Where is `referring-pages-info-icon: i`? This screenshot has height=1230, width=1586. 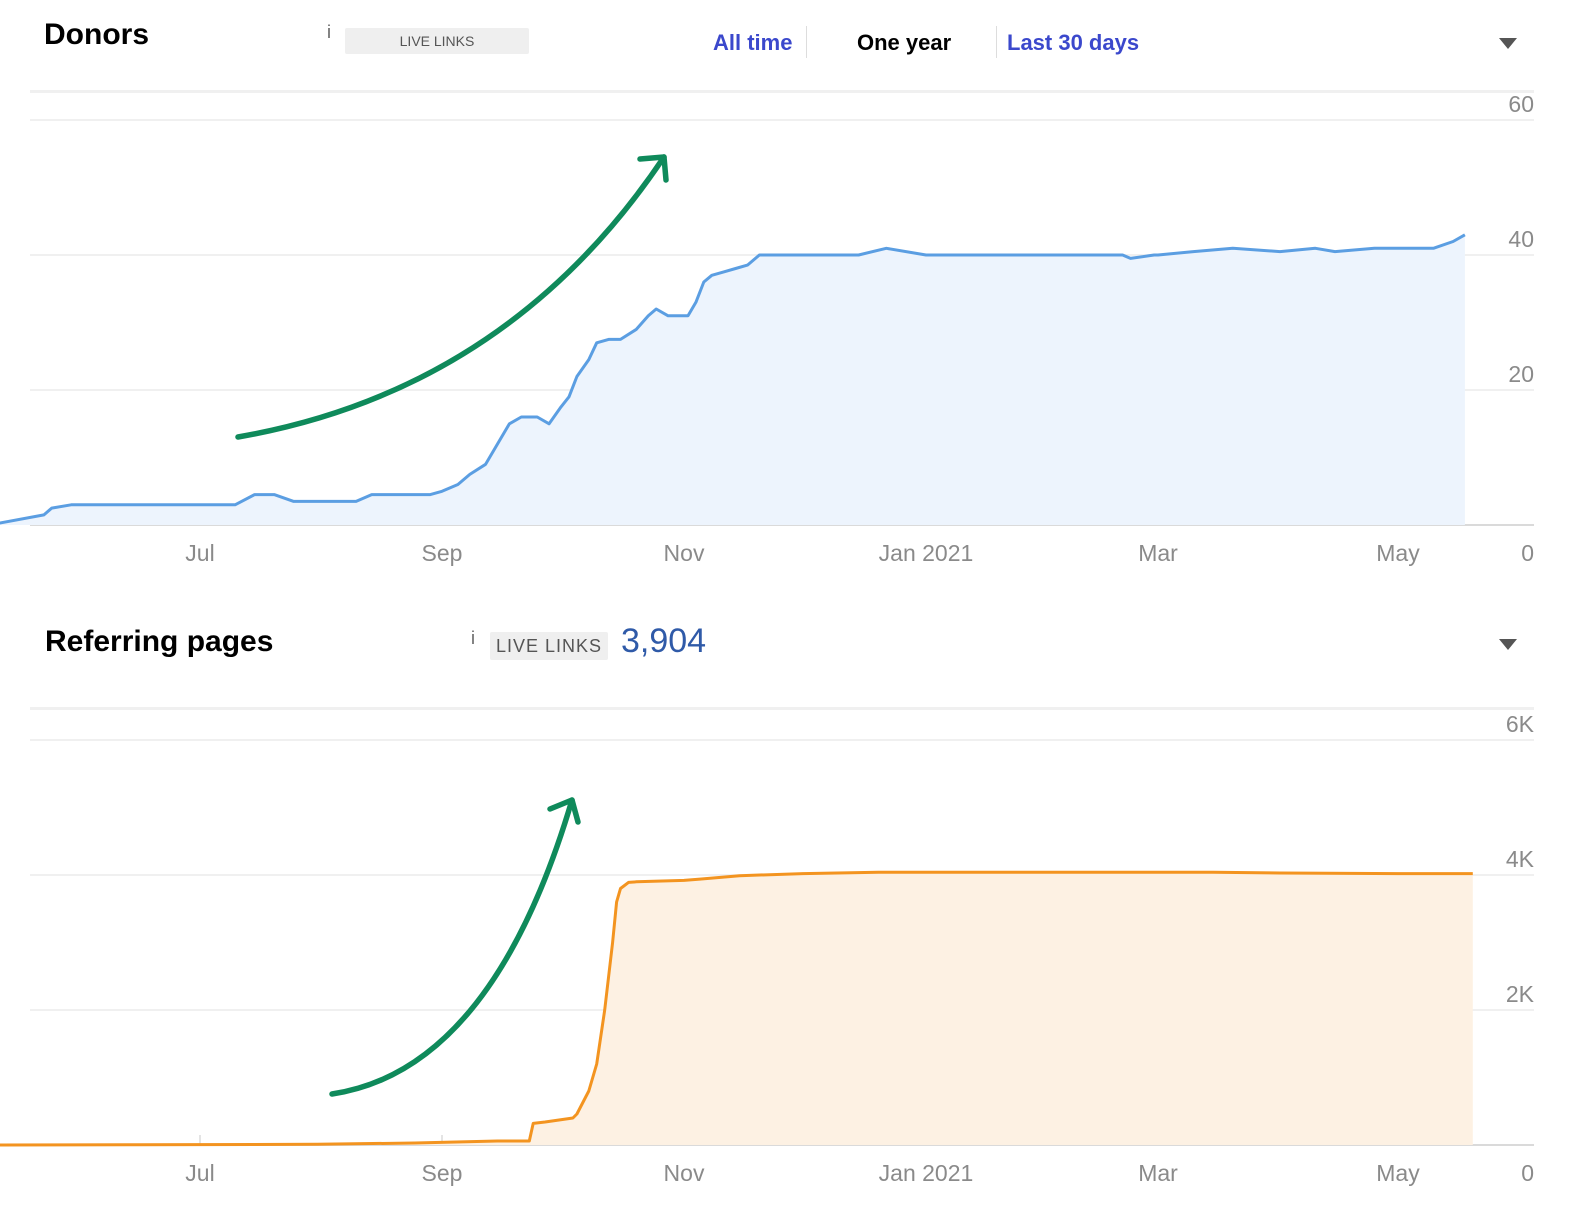 referring-pages-info-icon: i is located at coordinates (473, 638).